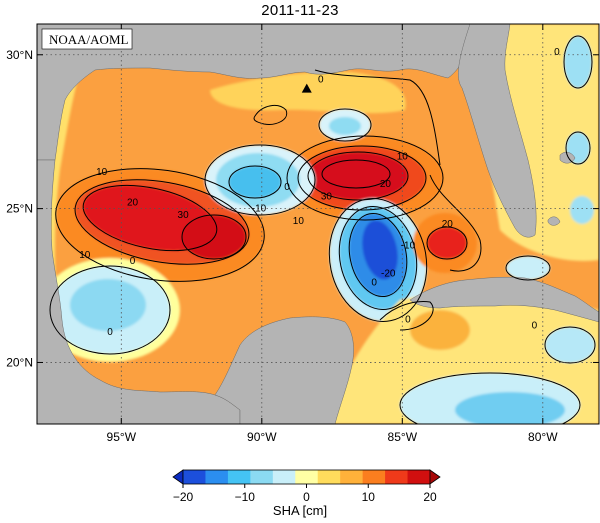  I want to click on colorbar-label: SHA [cm], so click(300, 510).